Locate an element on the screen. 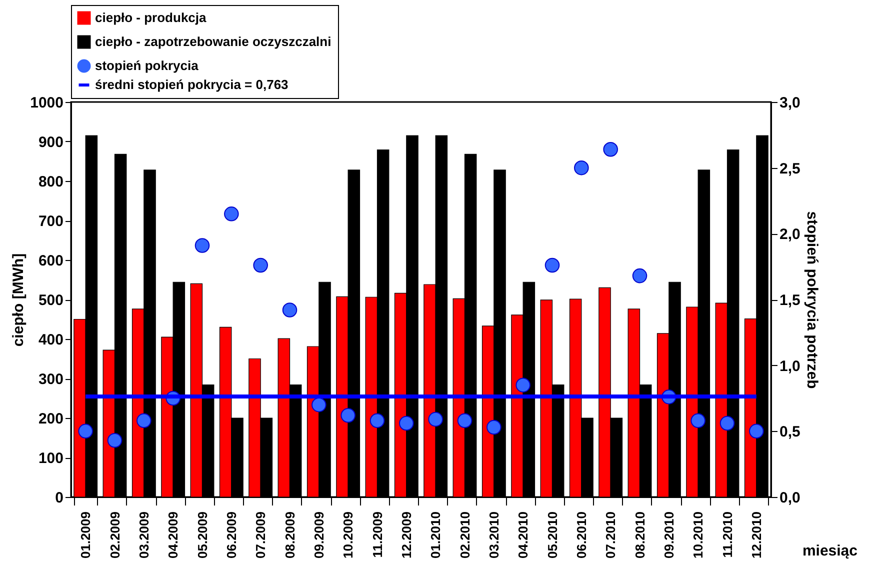  y-tick-label: 200 is located at coordinates (51, 419).